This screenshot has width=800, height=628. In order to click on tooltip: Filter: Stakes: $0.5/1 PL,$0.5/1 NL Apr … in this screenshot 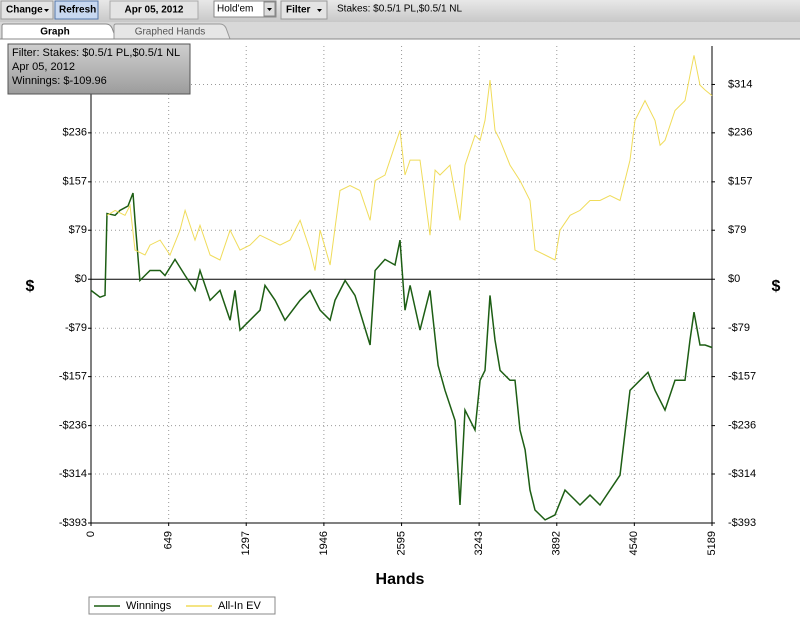, I will do `click(99, 69)`.